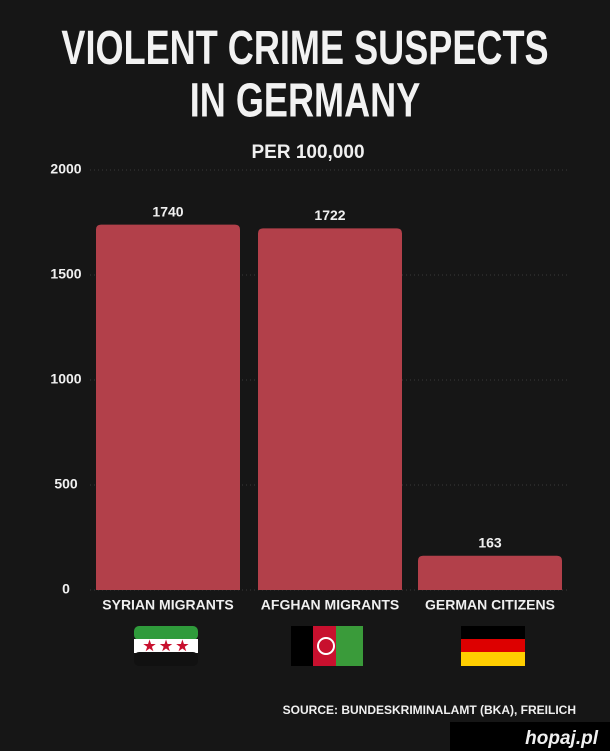  What do you see at coordinates (562, 738) in the screenshot?
I see `watermark: hopaj.pl` at bounding box center [562, 738].